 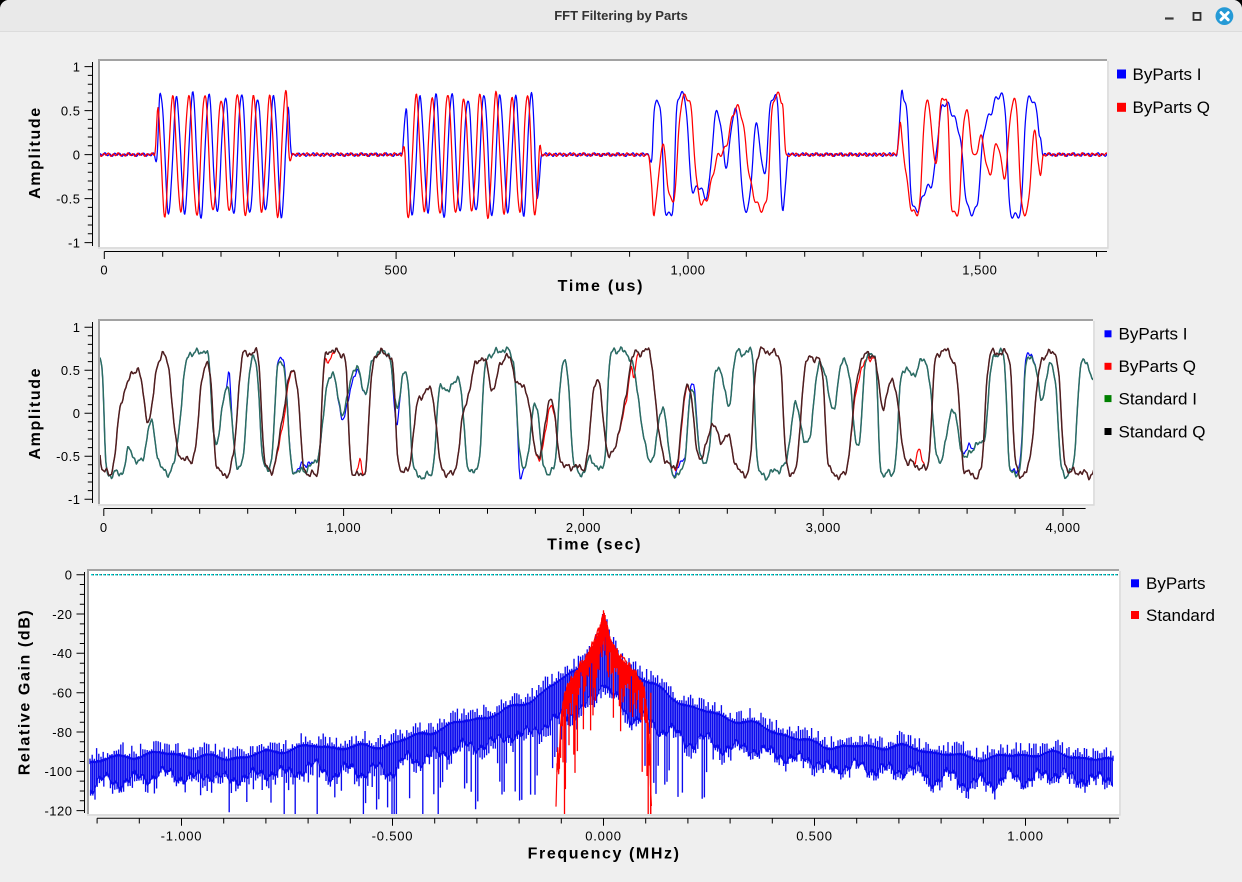 What do you see at coordinates (393, 835) in the screenshot?
I see `svg-text: -0.500` at bounding box center [393, 835].